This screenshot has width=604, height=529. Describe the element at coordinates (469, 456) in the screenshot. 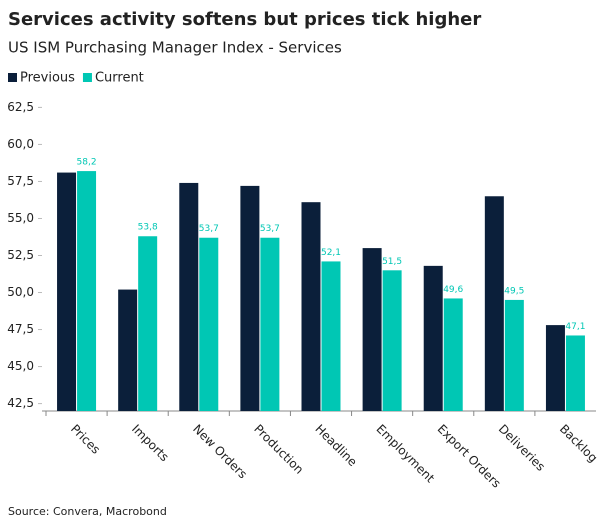

I see `x-tick-label: Export Orders` at that location.